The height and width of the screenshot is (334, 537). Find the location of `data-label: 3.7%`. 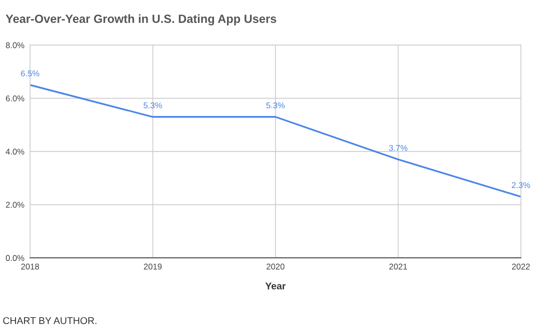

data-label: 3.7% is located at coordinates (398, 147).